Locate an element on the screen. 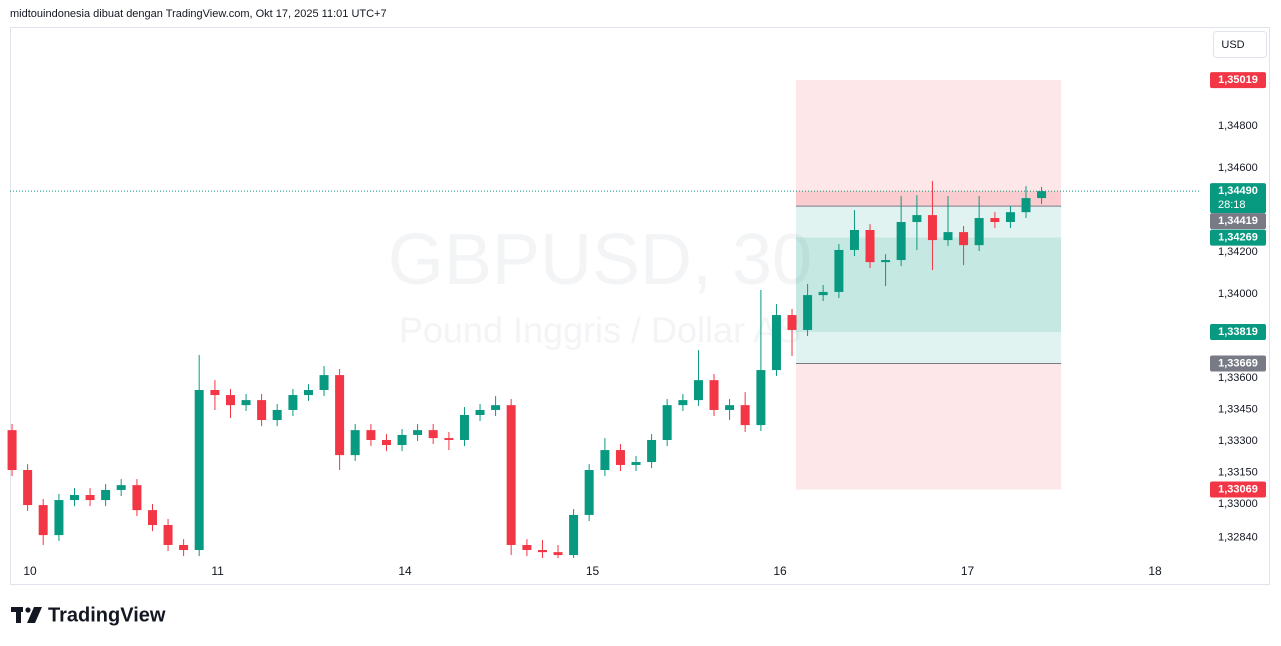  y-tick-label: 1,33000 is located at coordinates (1238, 504).